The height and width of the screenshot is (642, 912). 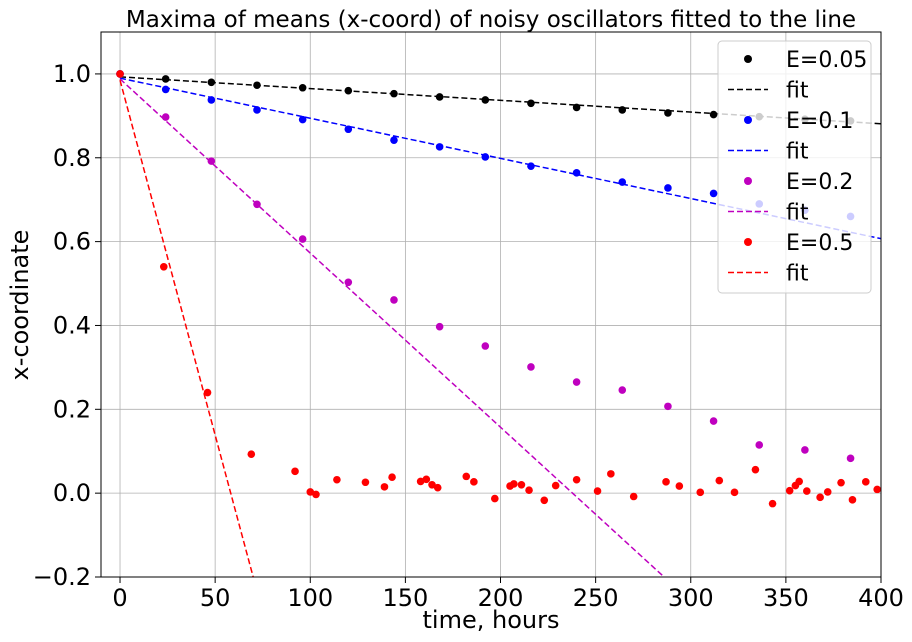 I want to click on legend-label: E=0.1, so click(x=819, y=121).